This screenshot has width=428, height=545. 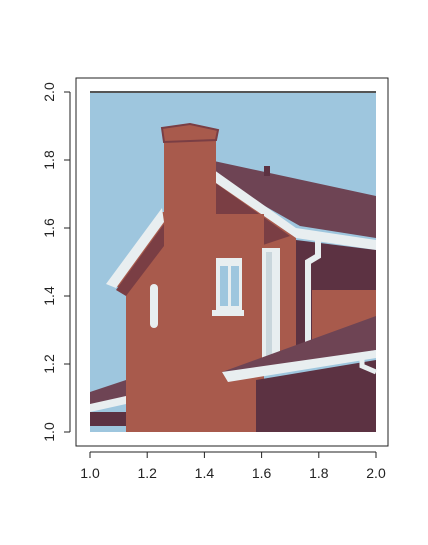 I want to click on x-axis: 1.0 1.2 1.4 1.6 1.8 2.0, so click(x=233, y=466).